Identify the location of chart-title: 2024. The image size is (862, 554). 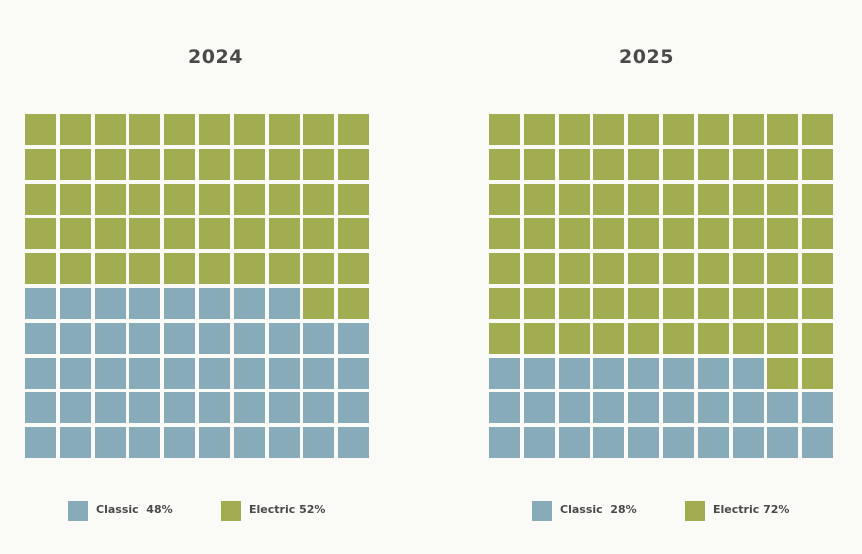
(215, 57).